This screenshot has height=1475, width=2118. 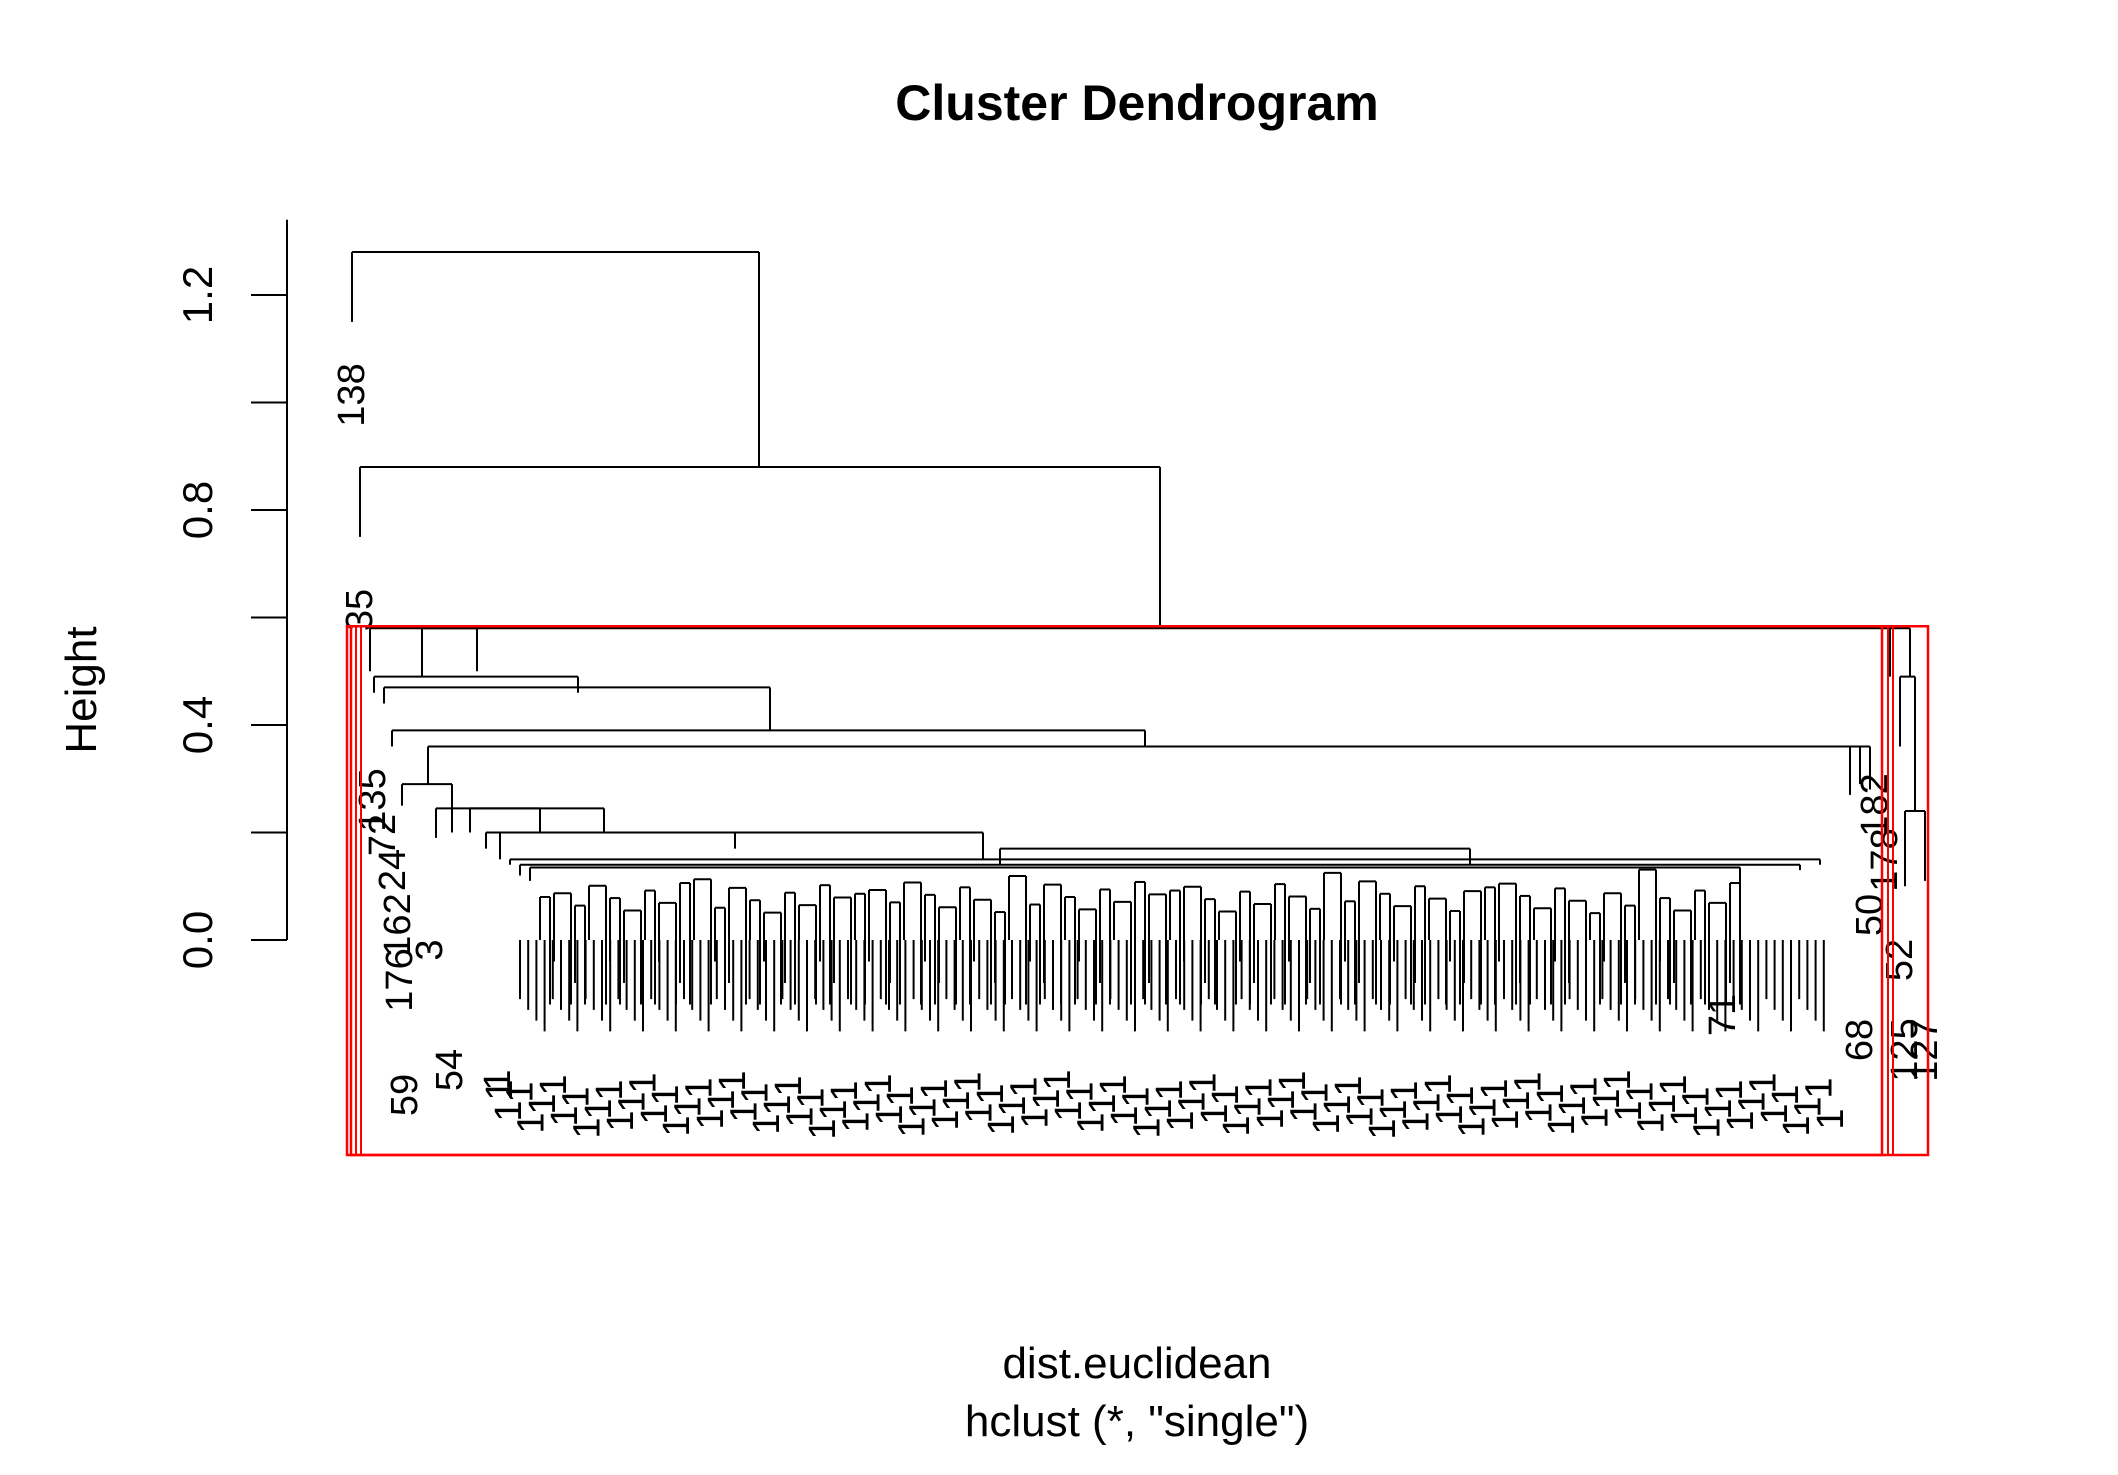 What do you see at coordinates (383, 835) in the screenshot?
I see `leaf-label: 72` at bounding box center [383, 835].